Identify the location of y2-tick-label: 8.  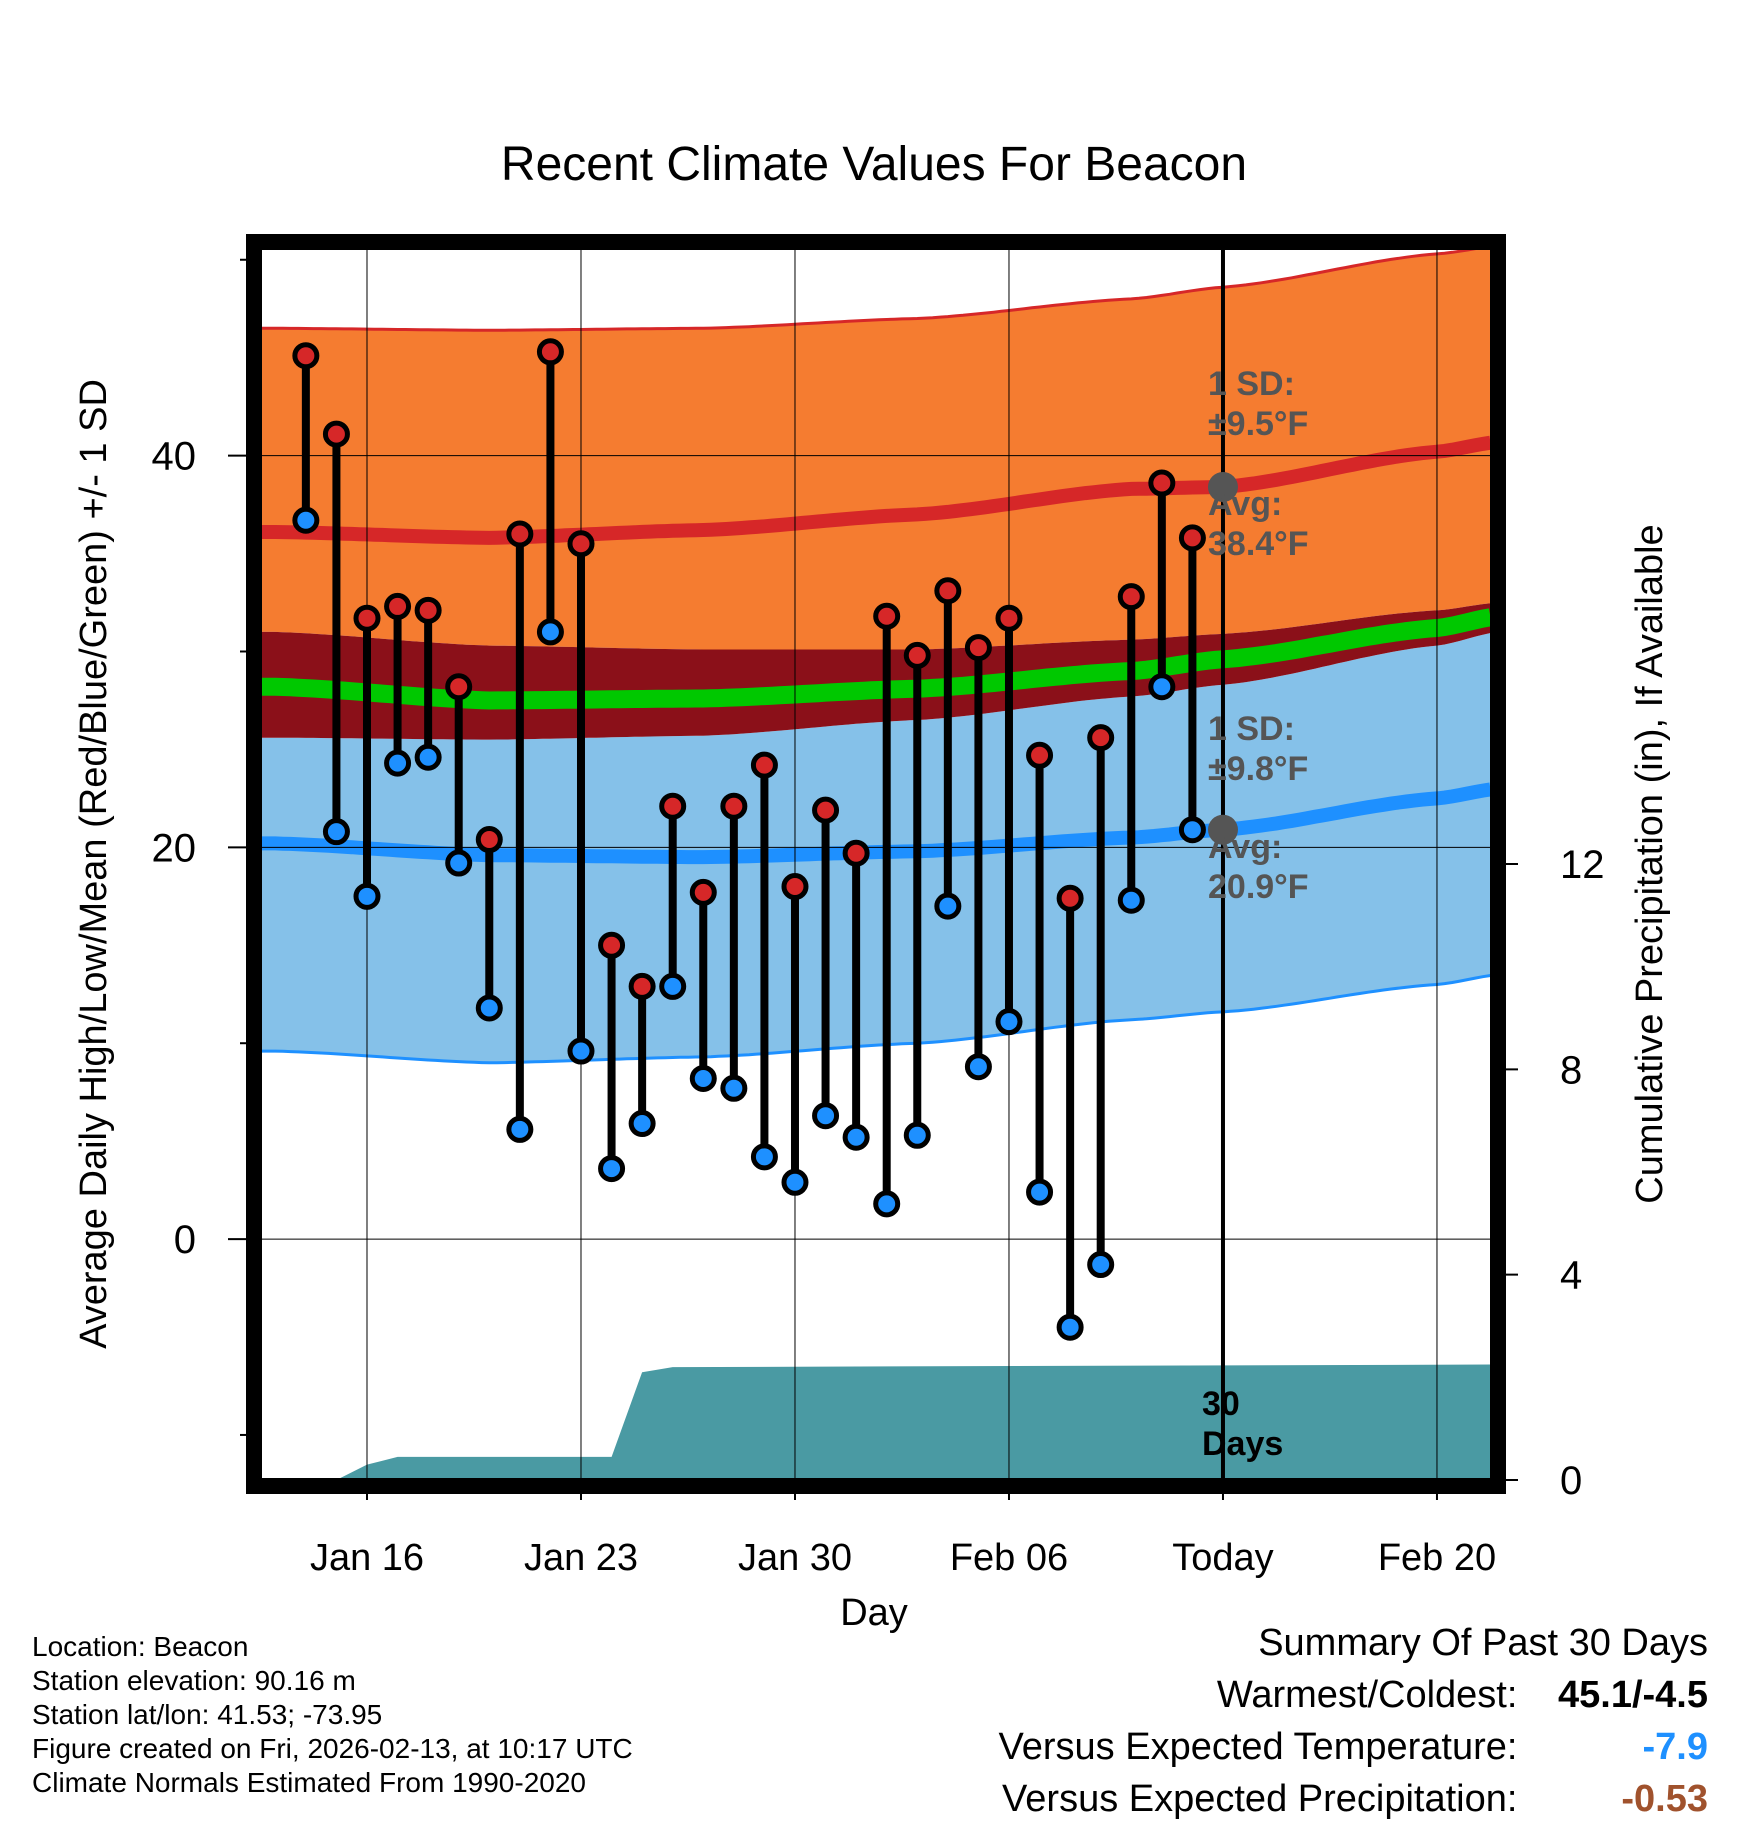
(1571, 1070).